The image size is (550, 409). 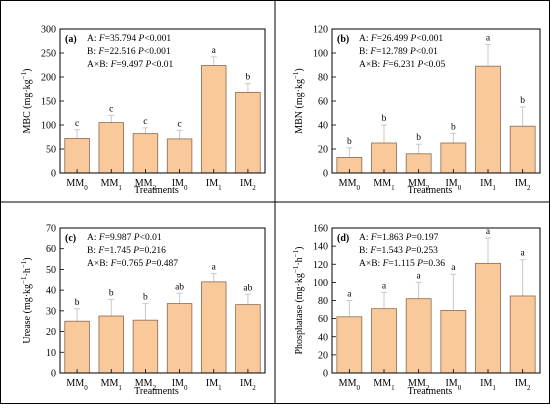 What do you see at coordinates (162, 300) in the screenshot?
I see `plot-frame` at bounding box center [162, 300].